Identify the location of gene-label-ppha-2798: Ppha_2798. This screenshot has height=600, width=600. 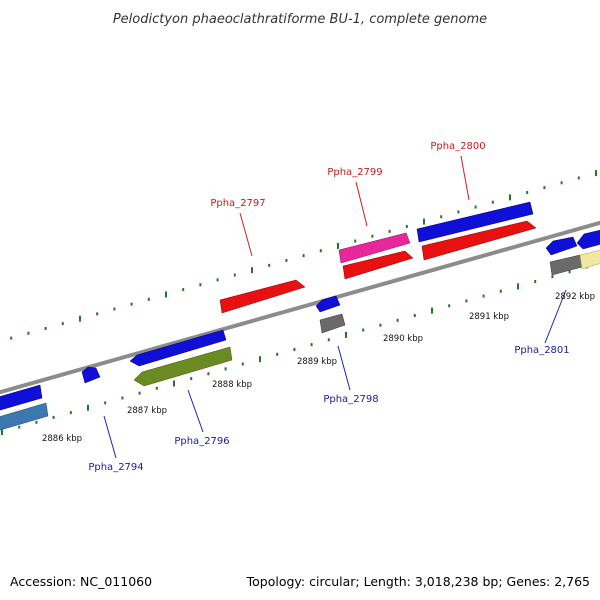
(350, 399).